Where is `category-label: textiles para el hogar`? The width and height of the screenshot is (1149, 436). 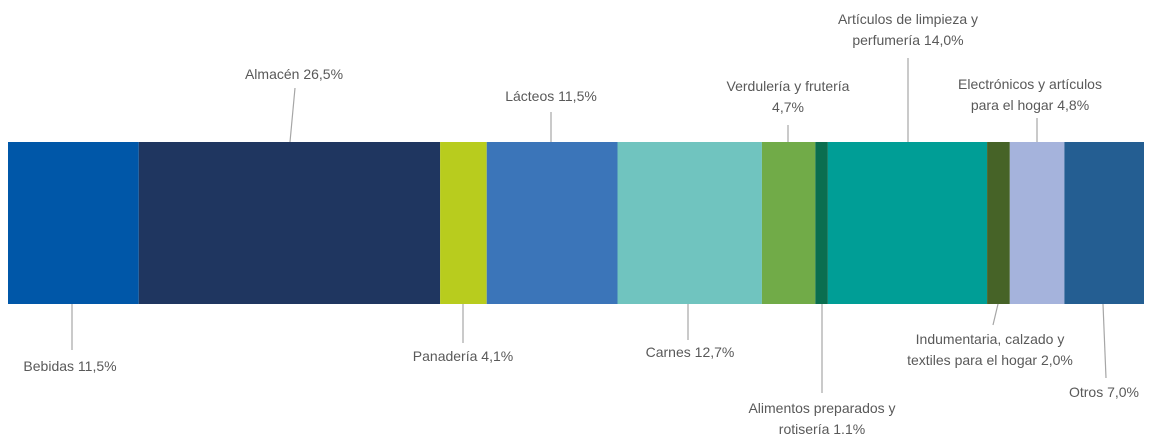
category-label: textiles para el hogar is located at coordinates (972, 360).